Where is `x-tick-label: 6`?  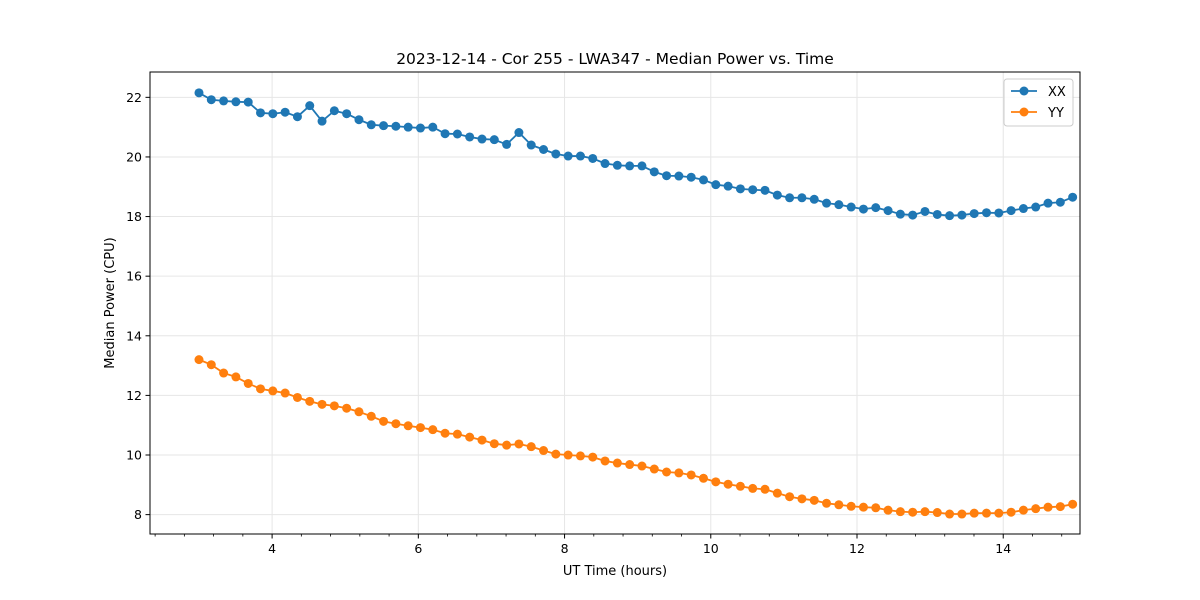 x-tick-label: 6 is located at coordinates (418, 548).